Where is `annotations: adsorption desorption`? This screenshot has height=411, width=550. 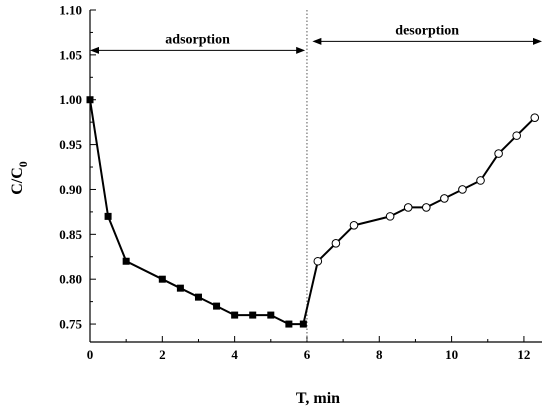
annotations: adsorption desorption is located at coordinates (316, 38).